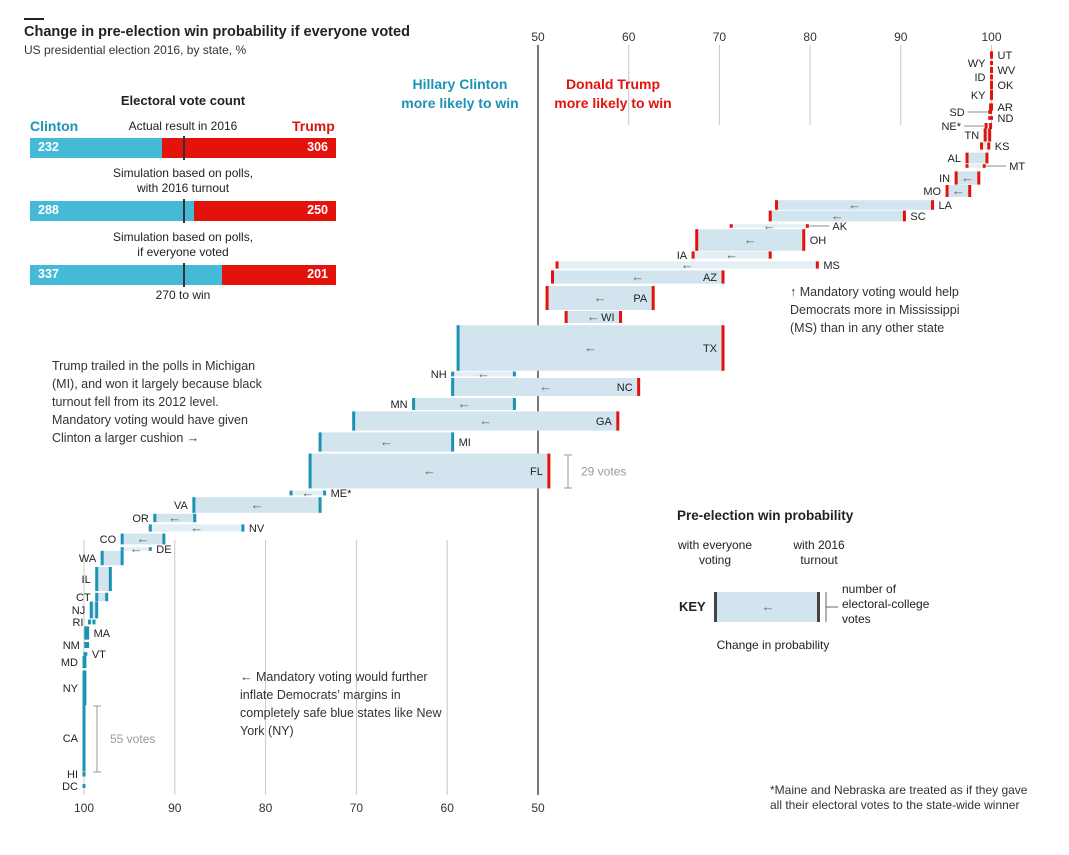  I want to click on ev-bar-2016turnout-clinton, so click(112, 211).